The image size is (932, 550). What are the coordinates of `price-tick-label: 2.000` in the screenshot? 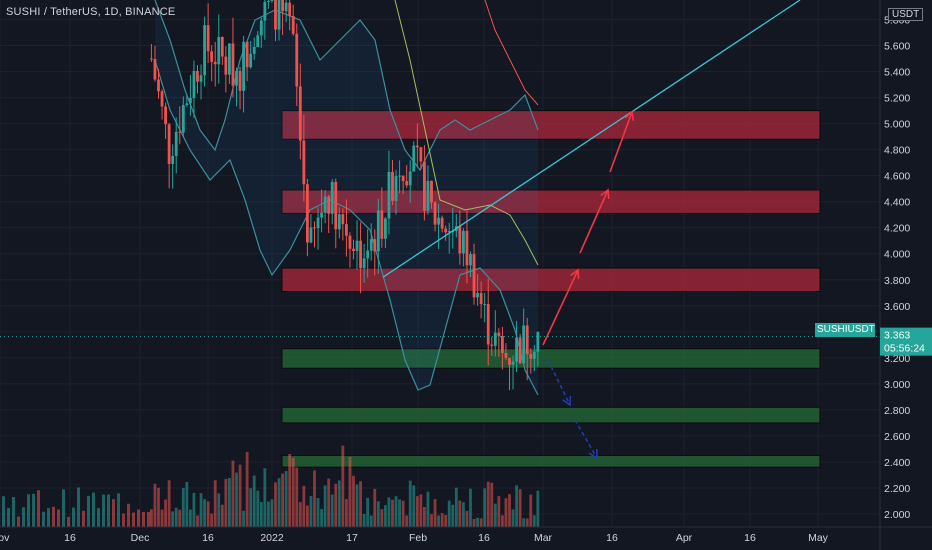 It's located at (897, 515).